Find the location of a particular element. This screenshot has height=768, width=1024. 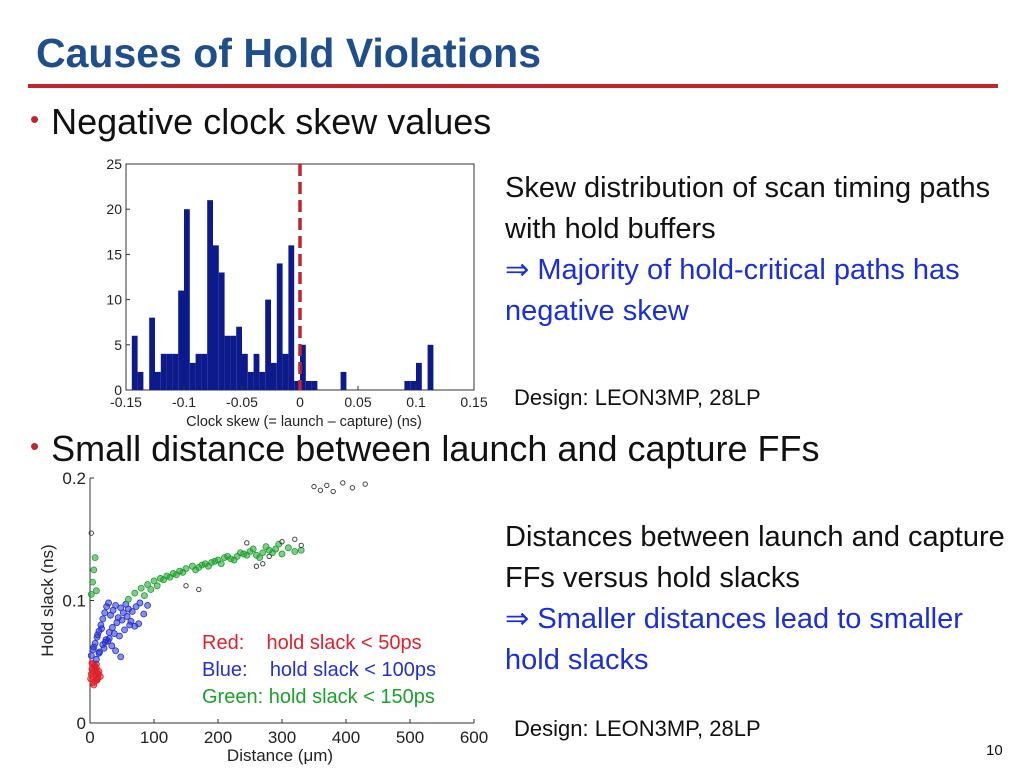

y-axis-label: Hold slack (ns) is located at coordinates (47, 600).